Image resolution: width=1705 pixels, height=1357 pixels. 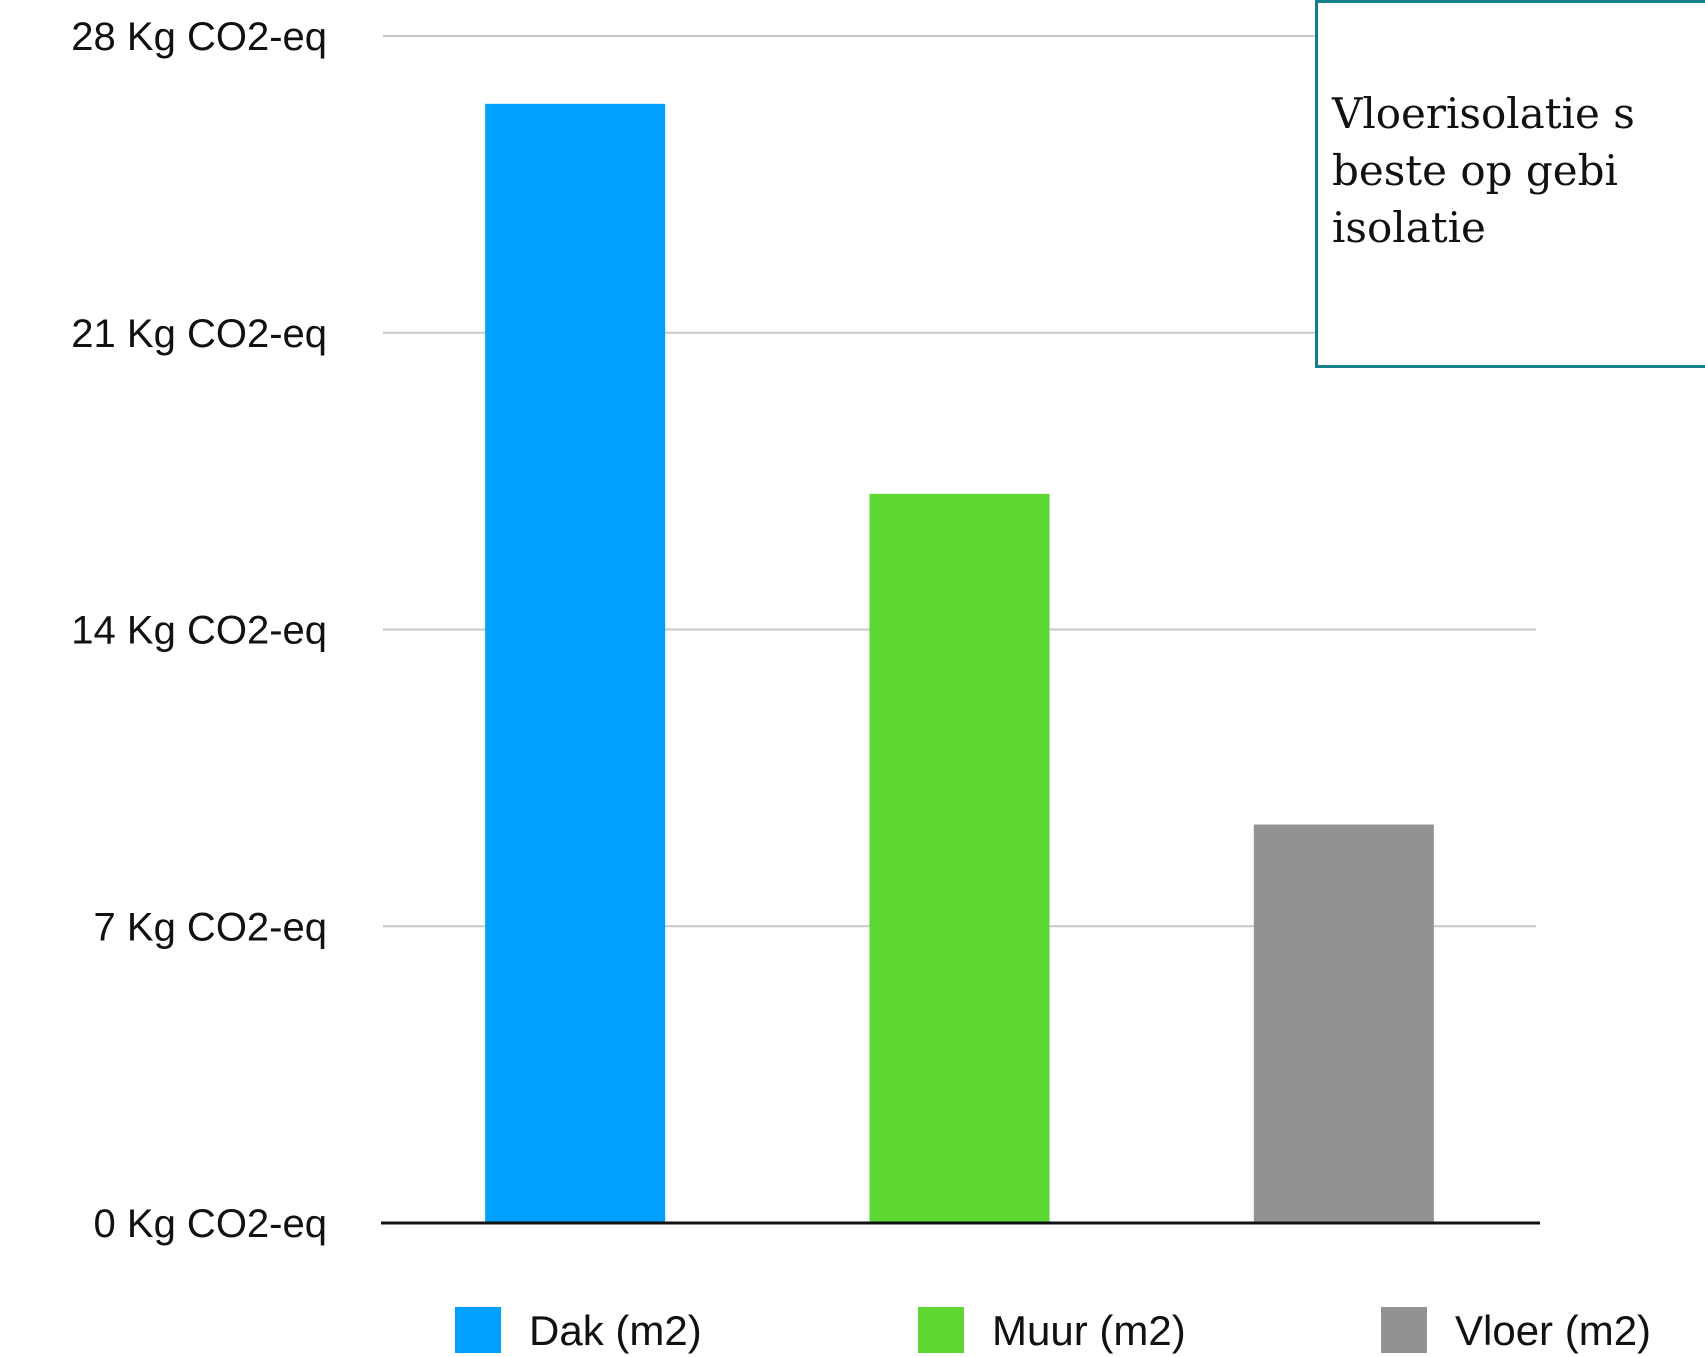 What do you see at coordinates (615, 1330) in the screenshot?
I see `legend-label: Dak (m2)` at bounding box center [615, 1330].